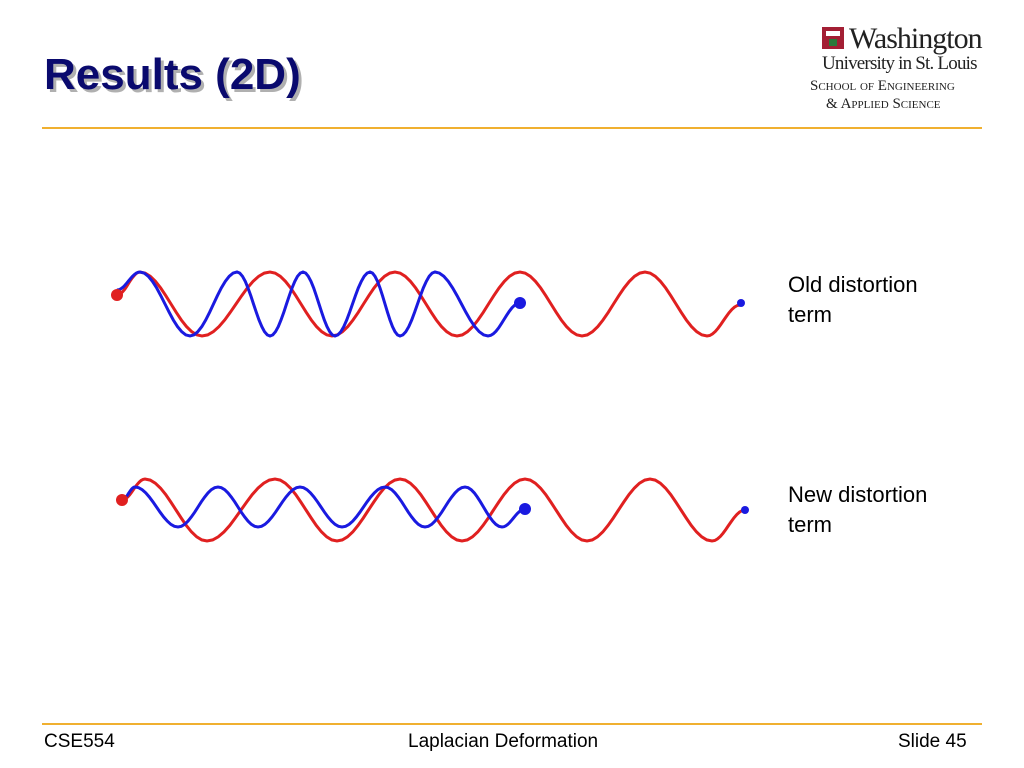  Describe the element at coordinates (512, 724) in the screenshot. I see `footer-rule` at that location.